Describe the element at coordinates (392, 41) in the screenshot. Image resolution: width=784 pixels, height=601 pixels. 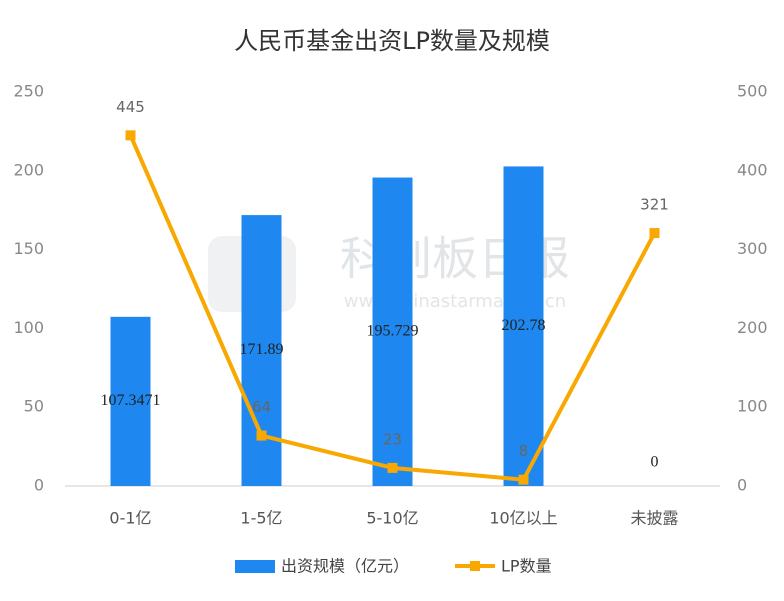
I see `chart-title: 人民币基金出资LP数量及规模` at that location.